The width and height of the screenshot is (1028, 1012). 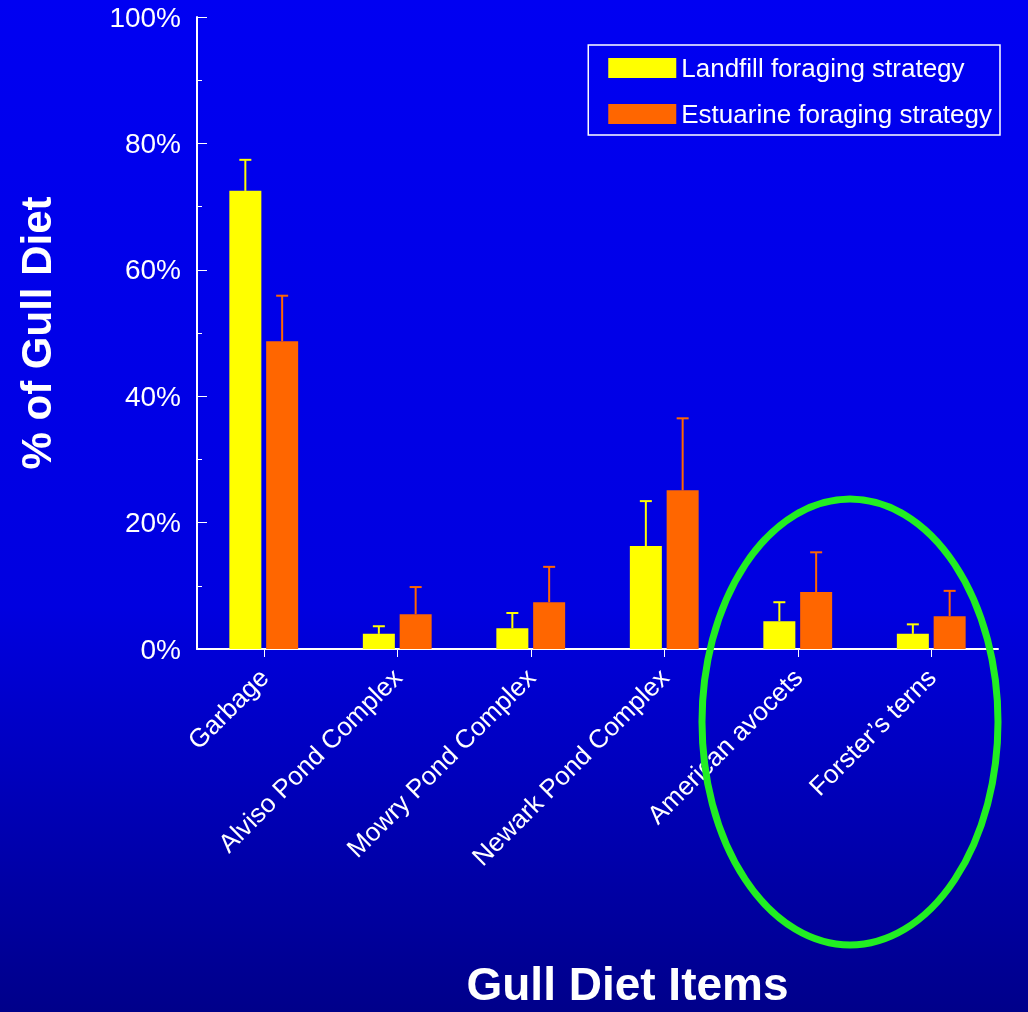 I want to click on y-tick-label: 100%, so click(x=145, y=17).